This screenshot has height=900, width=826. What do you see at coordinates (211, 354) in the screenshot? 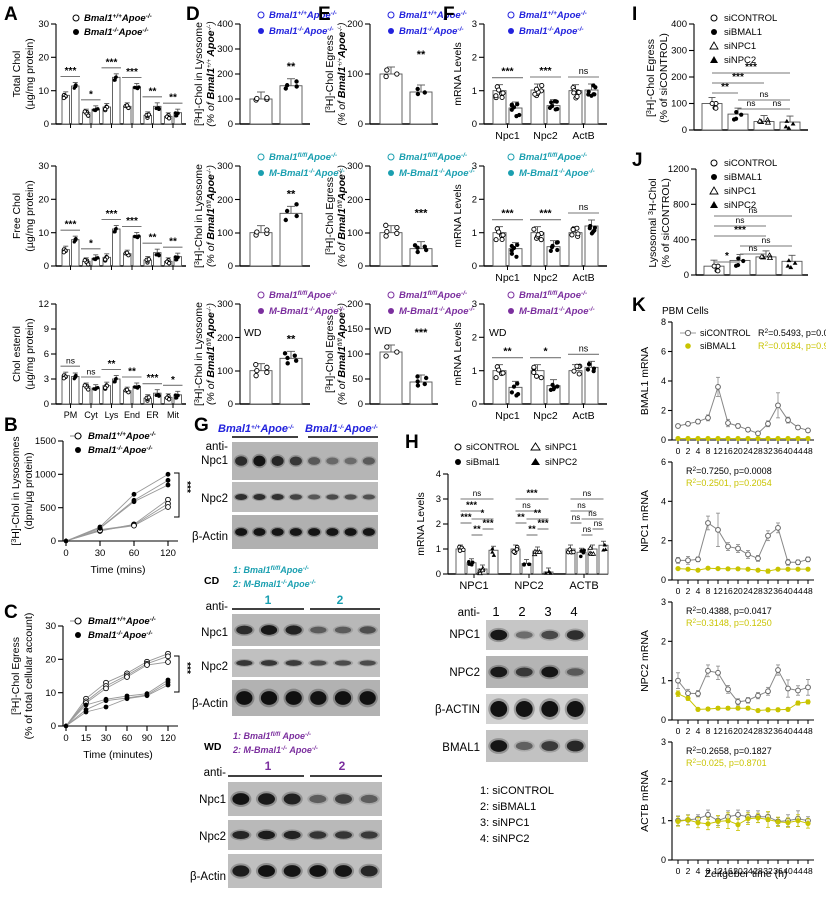
I see `svg-text: (% of Bmal1fl/flApoe-/-)` at bounding box center [211, 354].